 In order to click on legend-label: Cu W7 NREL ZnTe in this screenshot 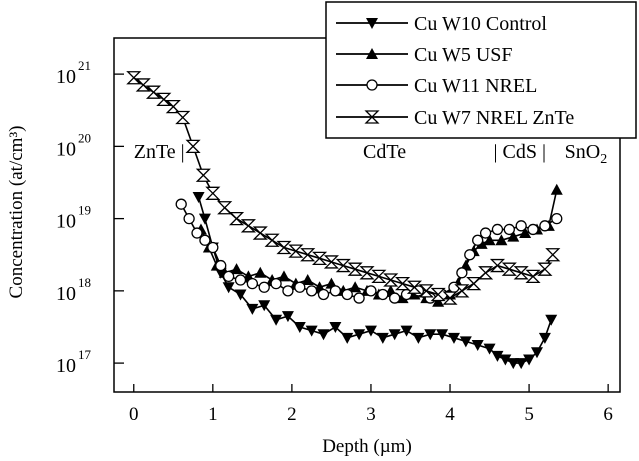, I will do `click(494, 118)`.